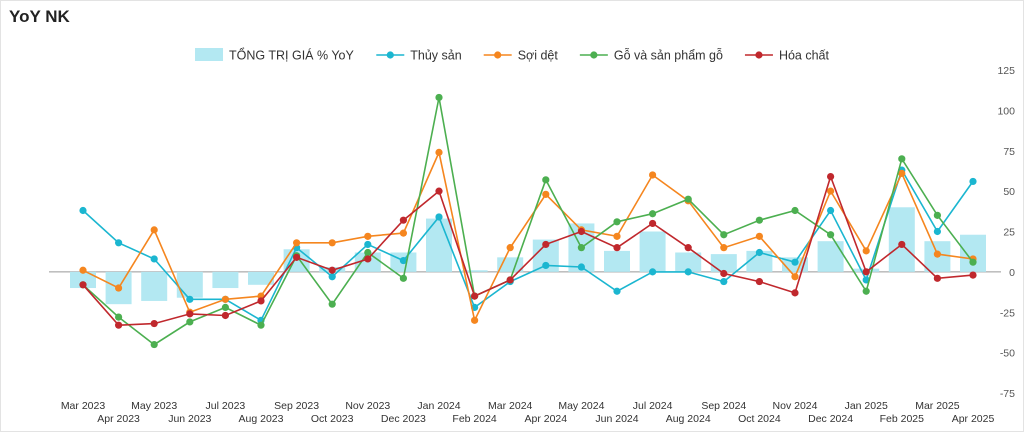  I want to click on x-tick-label: Feb 2025, so click(902, 419).